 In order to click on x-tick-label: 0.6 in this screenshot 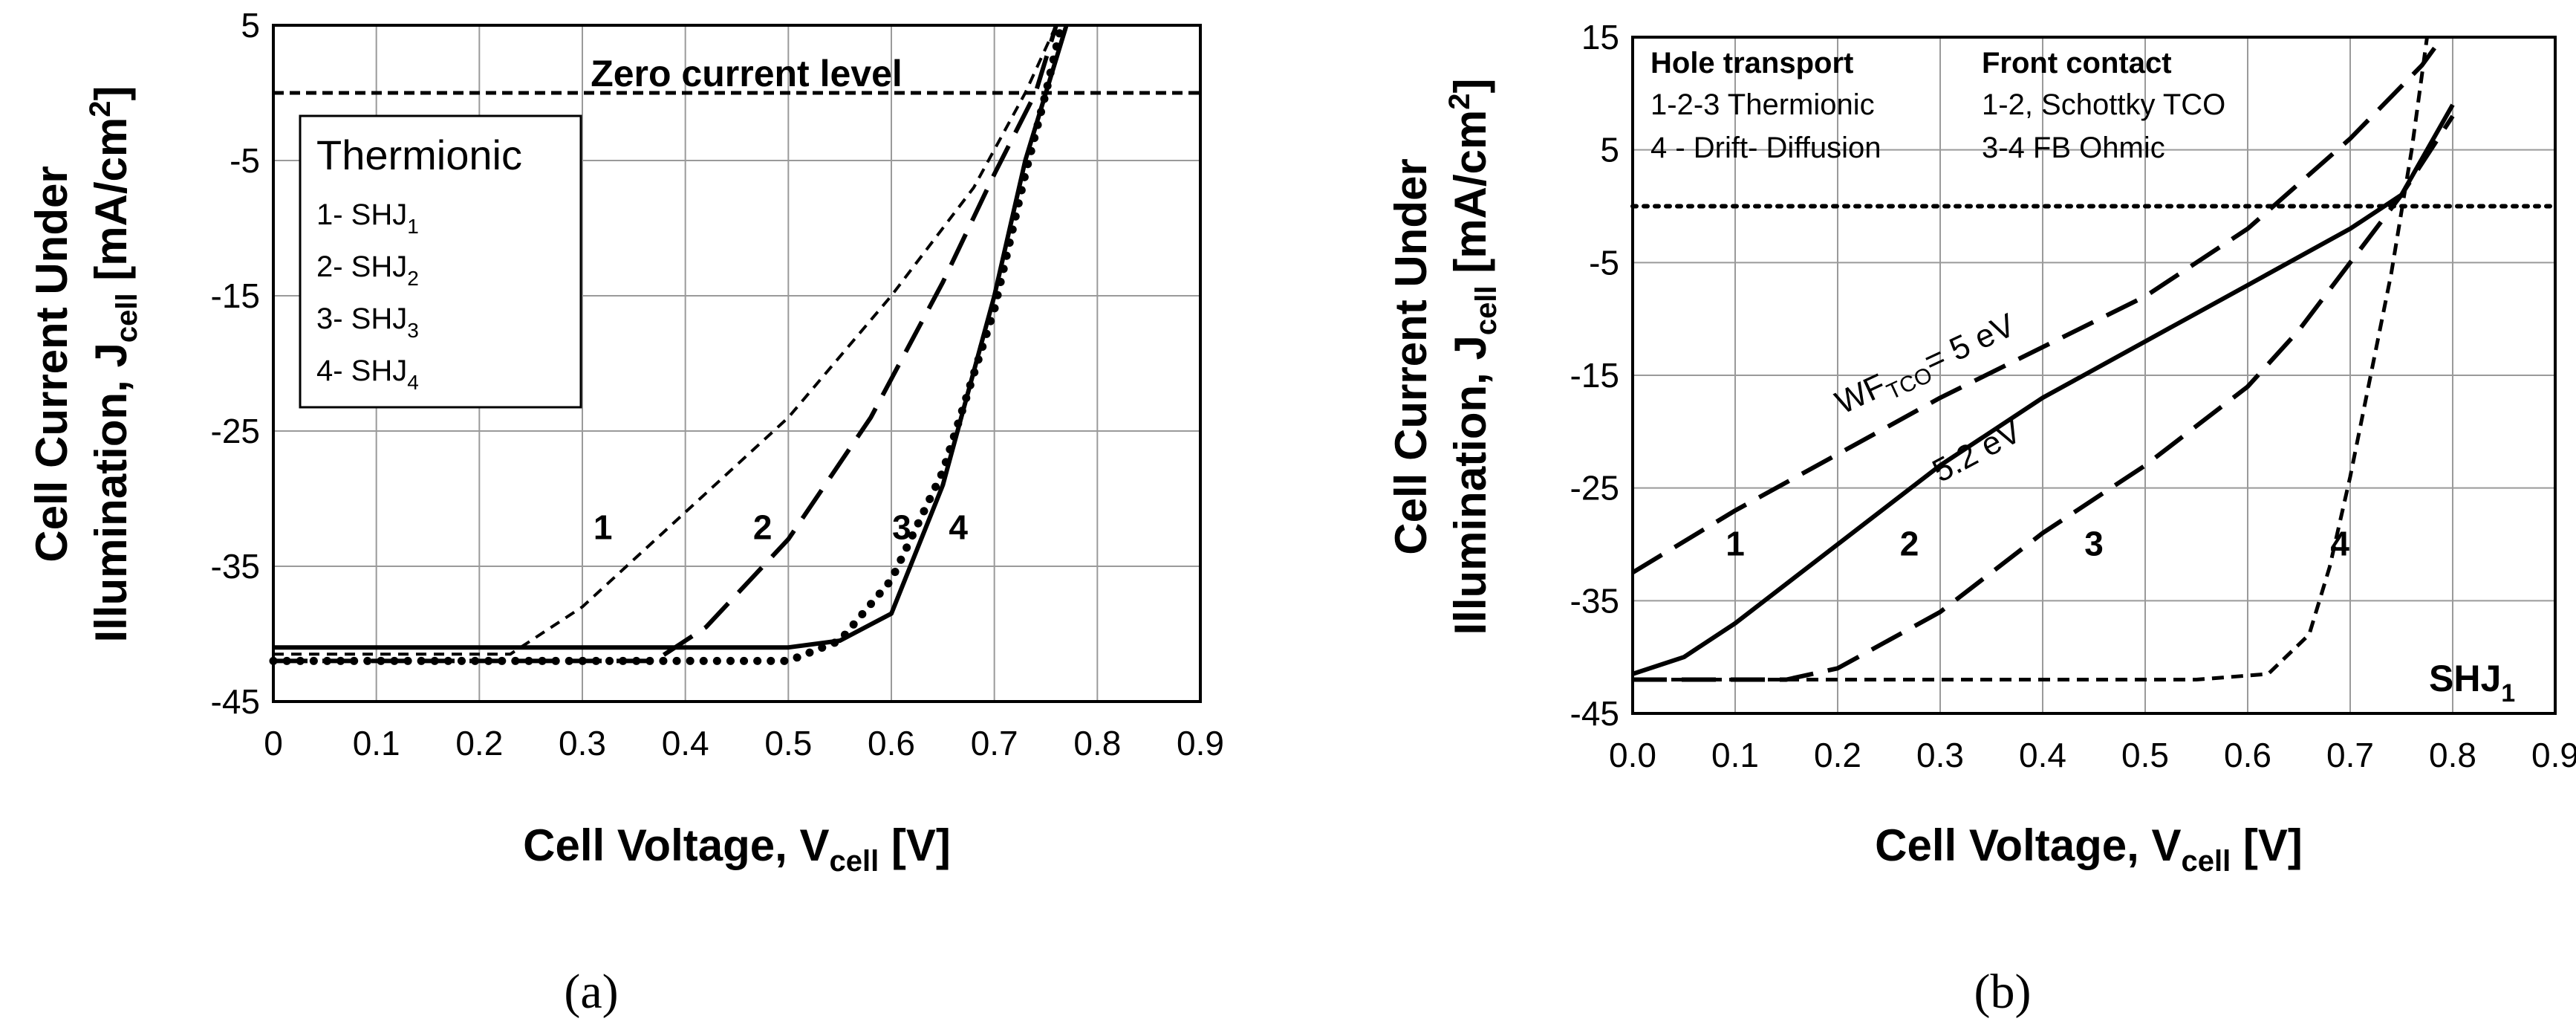, I will do `click(892, 743)`.